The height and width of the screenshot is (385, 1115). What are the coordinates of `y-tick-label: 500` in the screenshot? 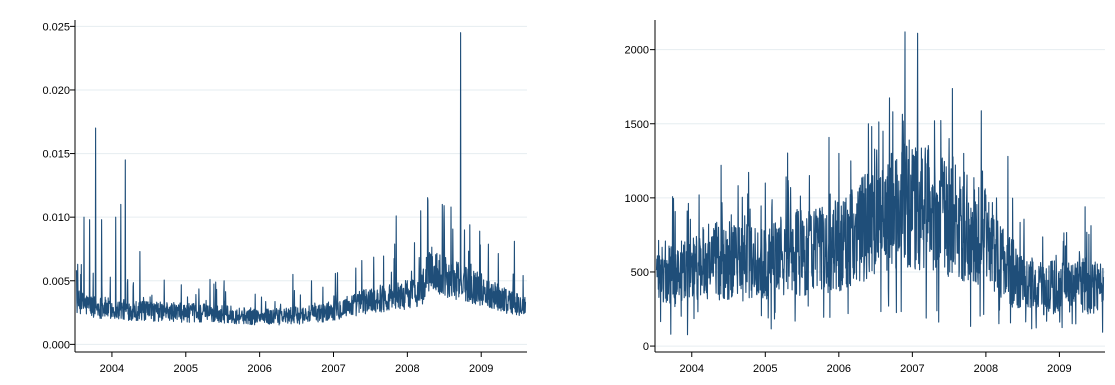 It's located at (640, 273).